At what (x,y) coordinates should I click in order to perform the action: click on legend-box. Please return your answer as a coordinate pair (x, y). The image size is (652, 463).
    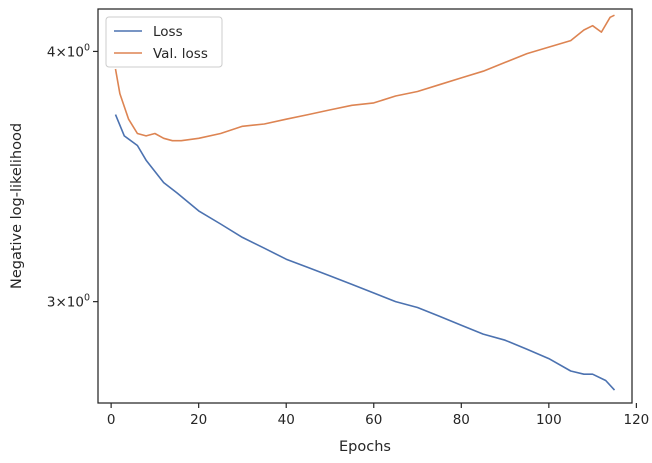
    Looking at the image, I should click on (164, 42).